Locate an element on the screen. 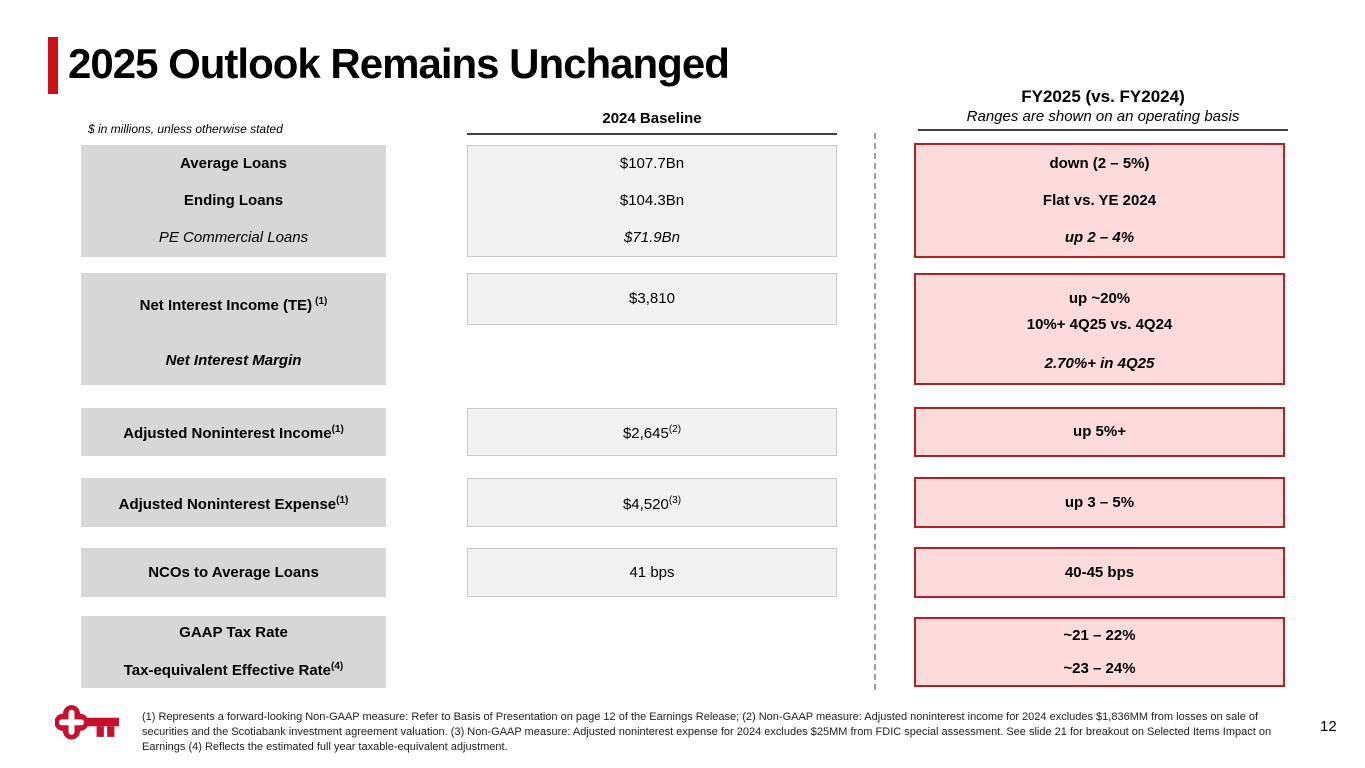 This screenshot has height=768, width=1365. label-net-interest-income: Net Interest Income (TE) (1) is located at coordinates (233, 305).